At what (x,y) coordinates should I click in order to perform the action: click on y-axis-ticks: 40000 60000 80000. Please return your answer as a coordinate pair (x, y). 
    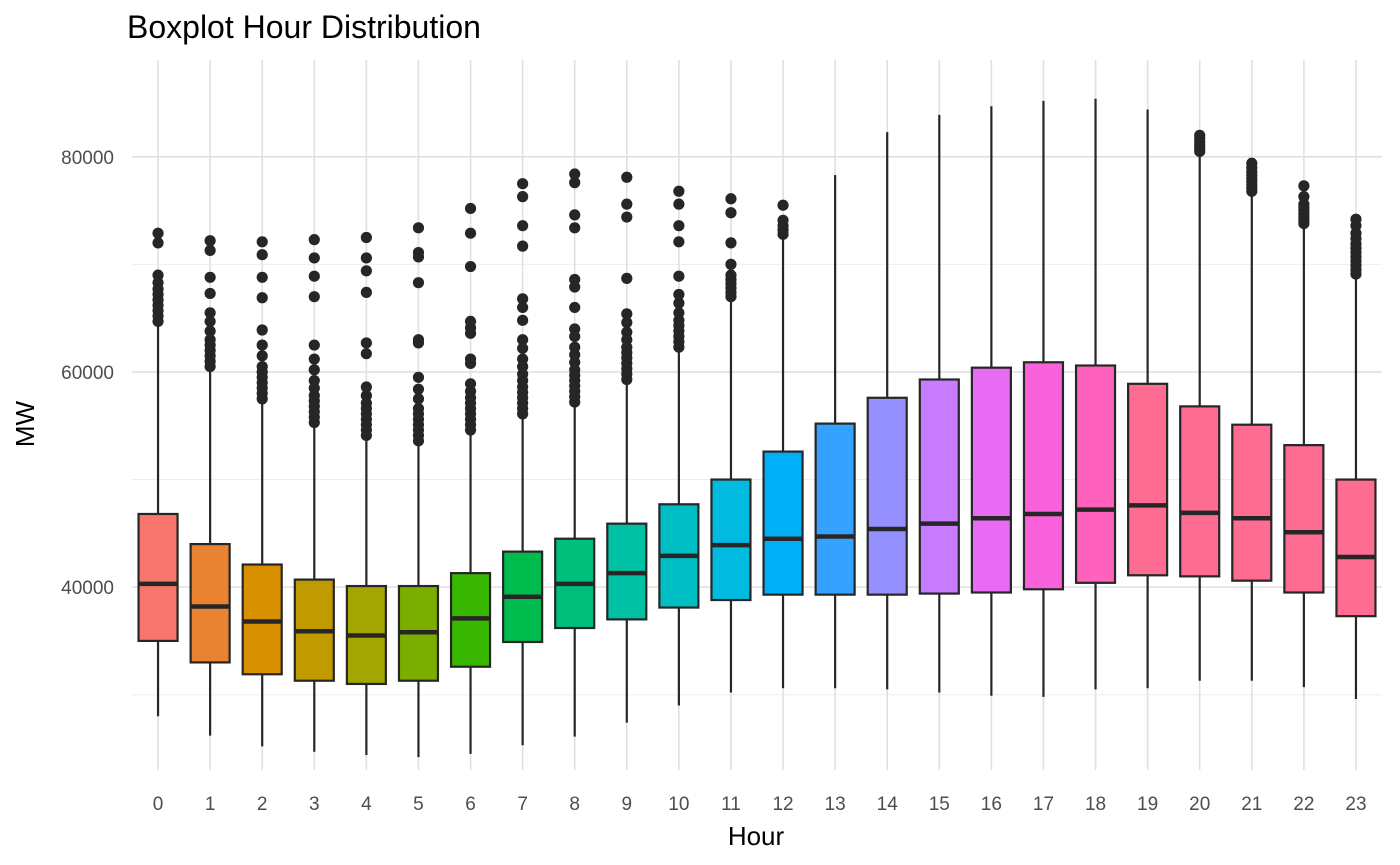
    Looking at the image, I should click on (87, 373).